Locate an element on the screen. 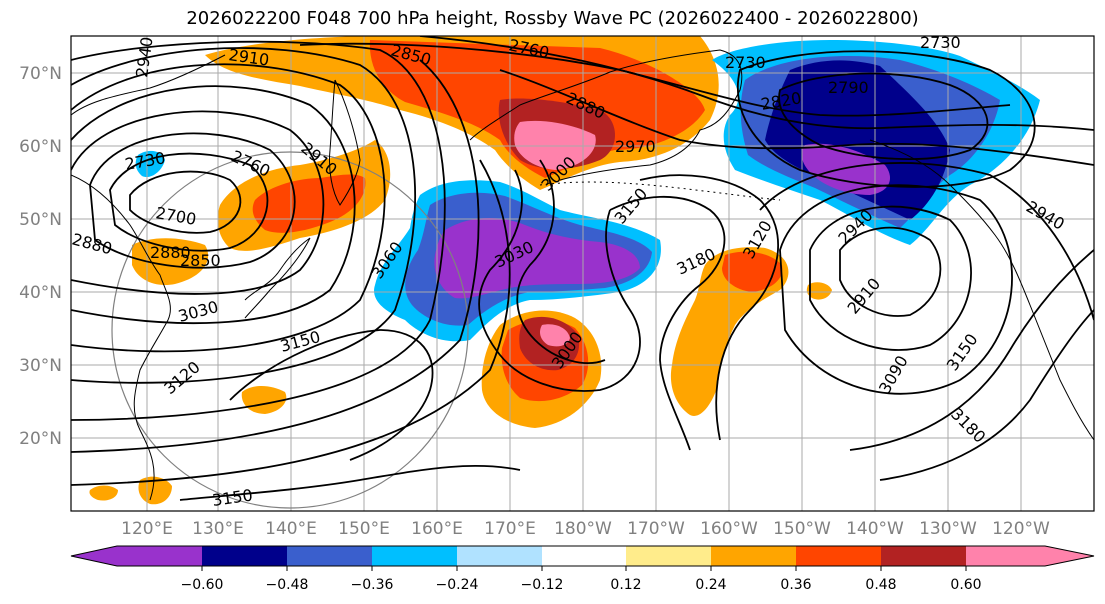 The height and width of the screenshot is (604, 1105). lon-label: 140°E is located at coordinates (291, 529).